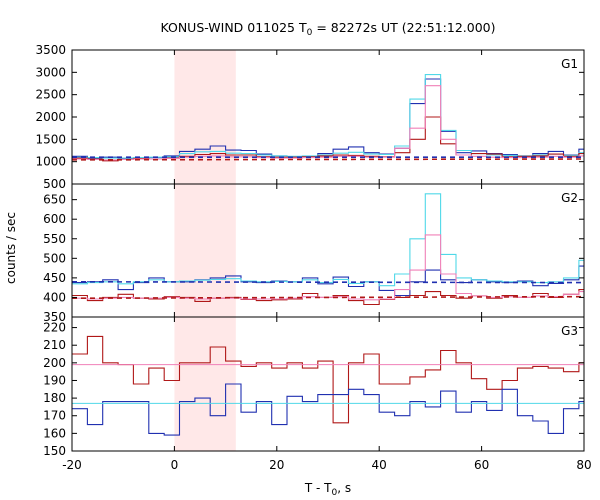  I want to click on y-tick-label: 650, so click(54, 200).